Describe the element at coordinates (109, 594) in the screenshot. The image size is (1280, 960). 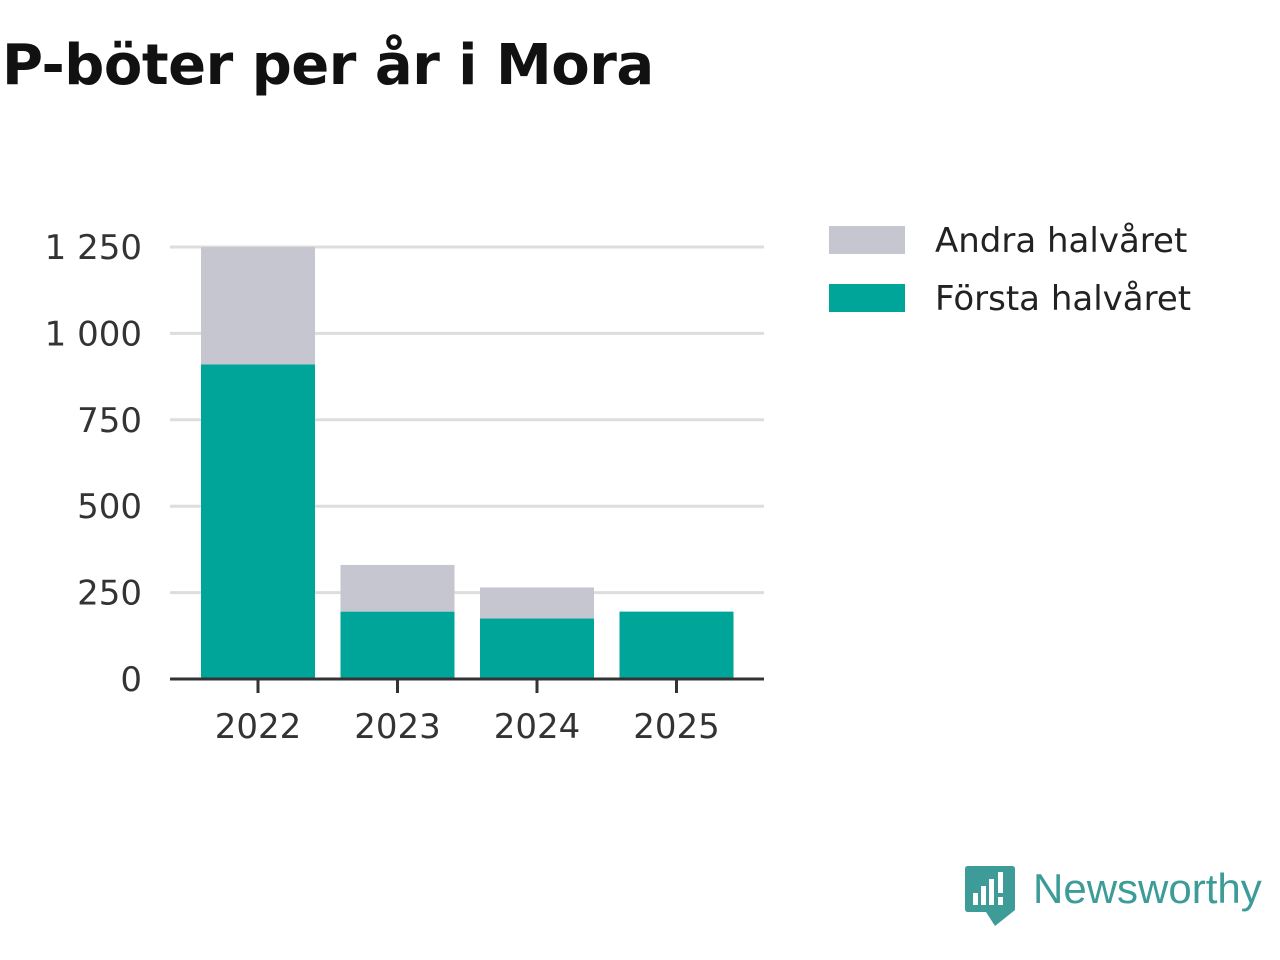
I see `y-tick-label: 250` at that location.